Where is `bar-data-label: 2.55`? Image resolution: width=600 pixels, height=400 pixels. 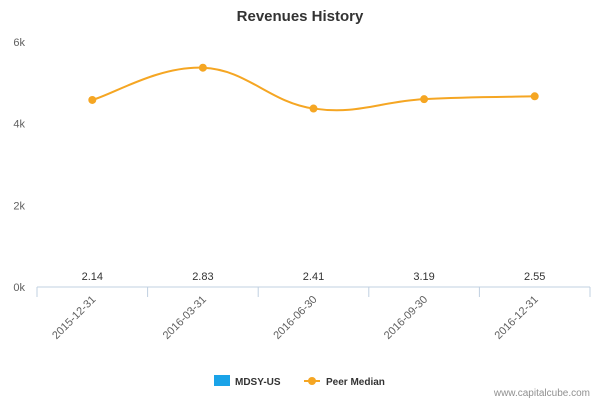
bar-data-label: 2.55 is located at coordinates (534, 277).